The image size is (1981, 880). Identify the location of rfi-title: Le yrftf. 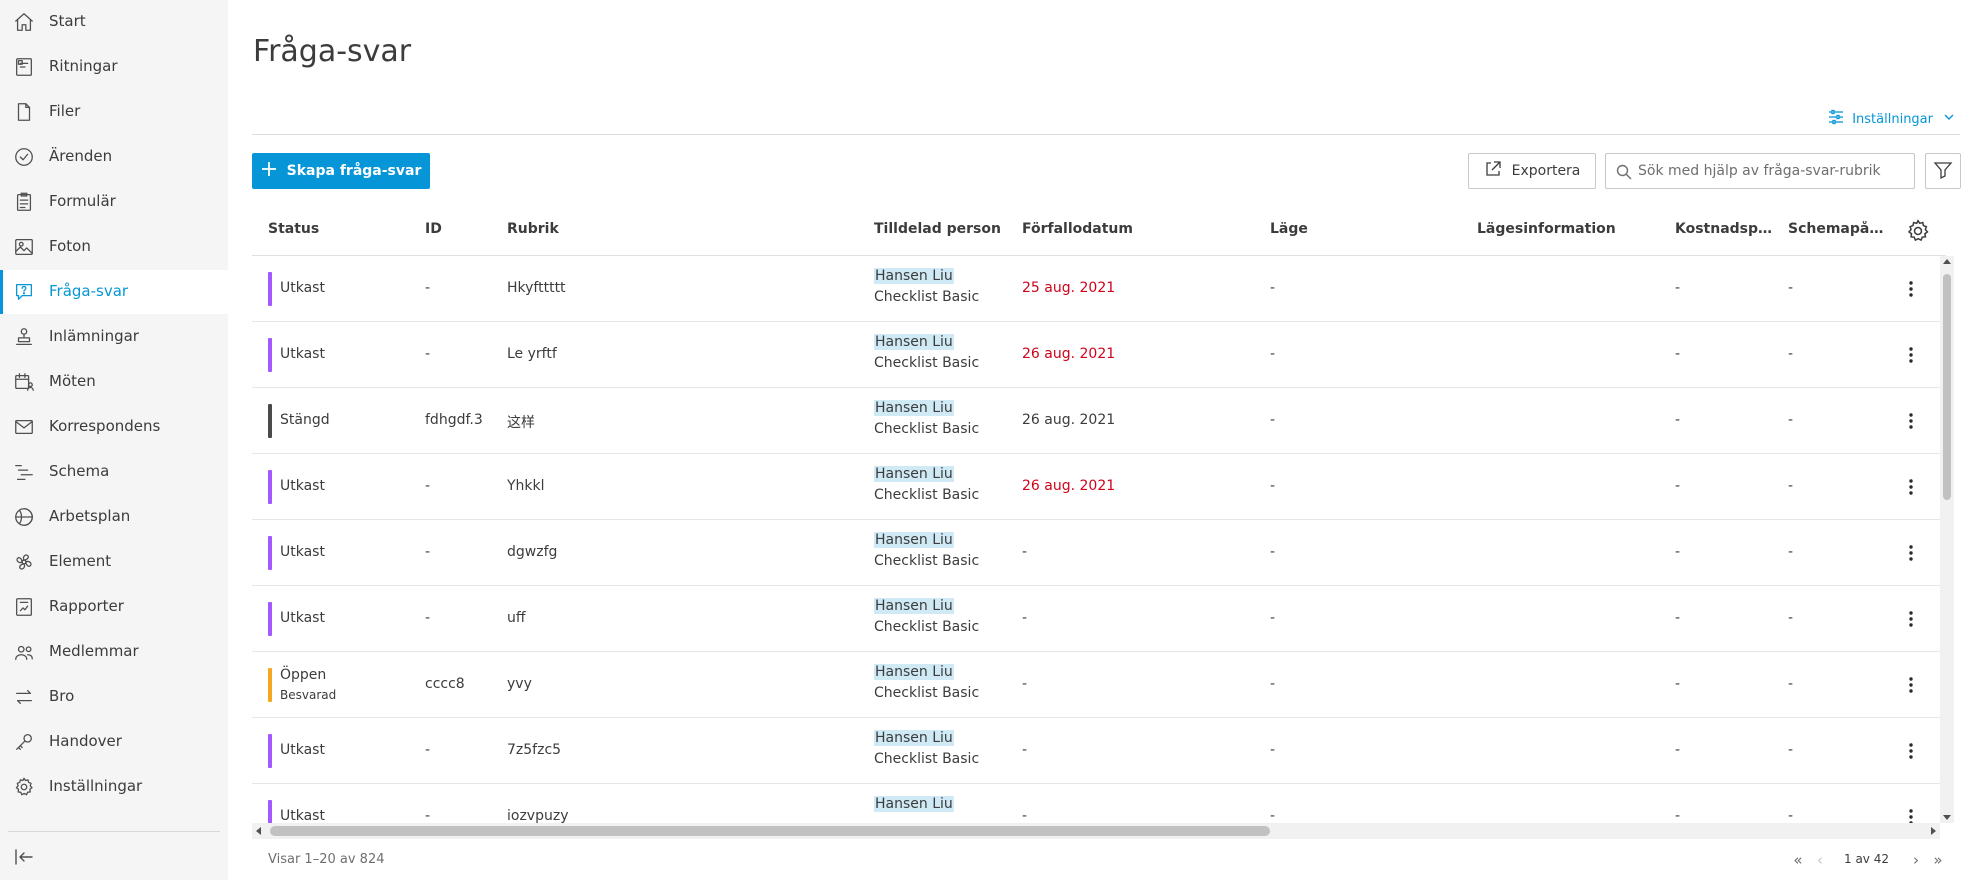
(532, 354).